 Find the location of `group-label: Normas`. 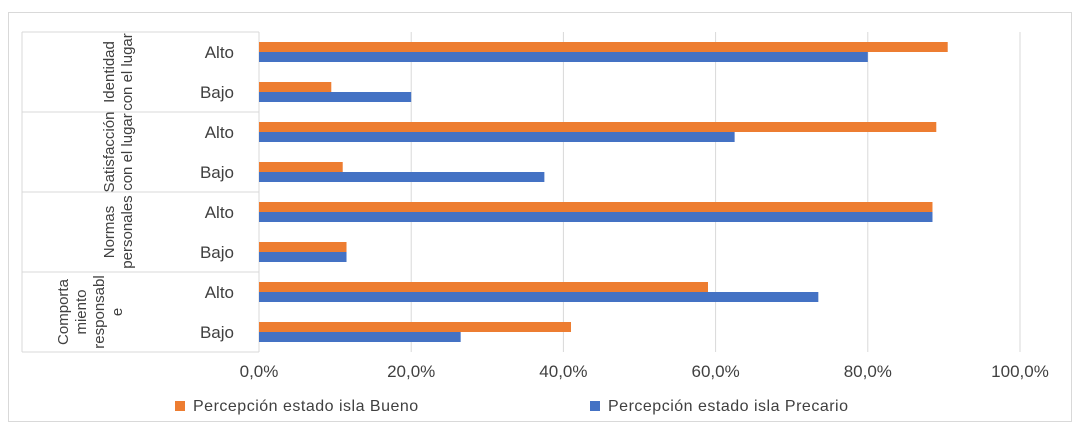

group-label: Normas is located at coordinates (109, 232).